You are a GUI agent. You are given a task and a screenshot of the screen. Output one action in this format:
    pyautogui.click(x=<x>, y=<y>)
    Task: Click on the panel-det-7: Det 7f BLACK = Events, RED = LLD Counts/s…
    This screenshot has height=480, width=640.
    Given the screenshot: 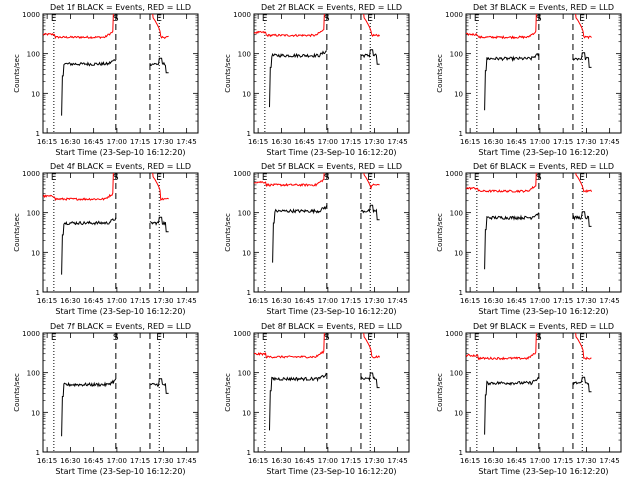 What is the action you would take?
    pyautogui.click(x=106, y=399)
    